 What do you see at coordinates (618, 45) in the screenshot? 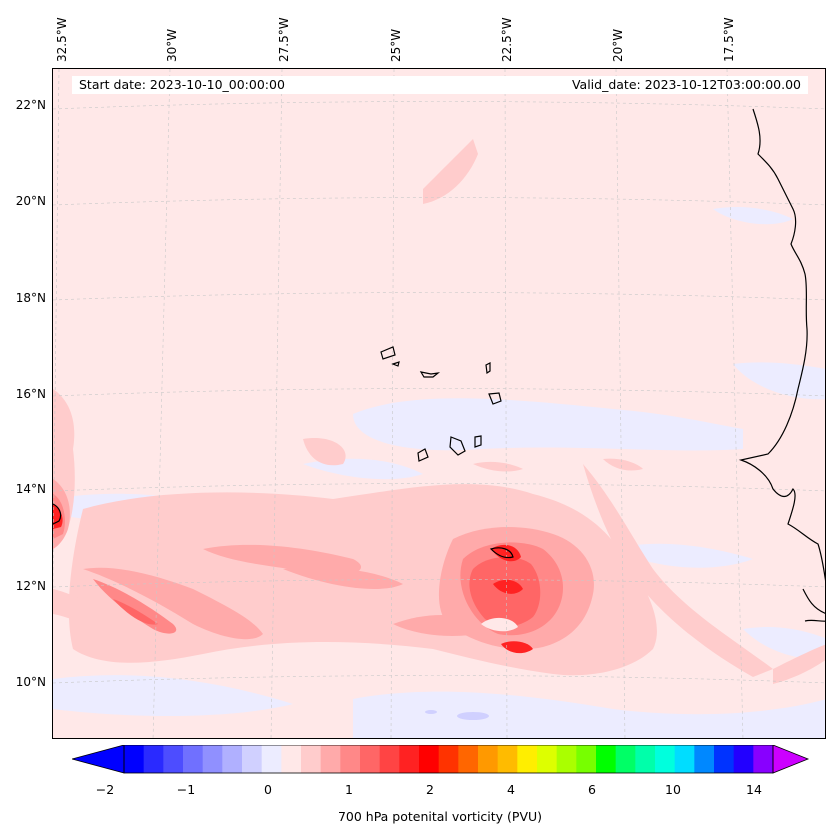
I see `lon-label-20w: 20°W` at bounding box center [618, 45].